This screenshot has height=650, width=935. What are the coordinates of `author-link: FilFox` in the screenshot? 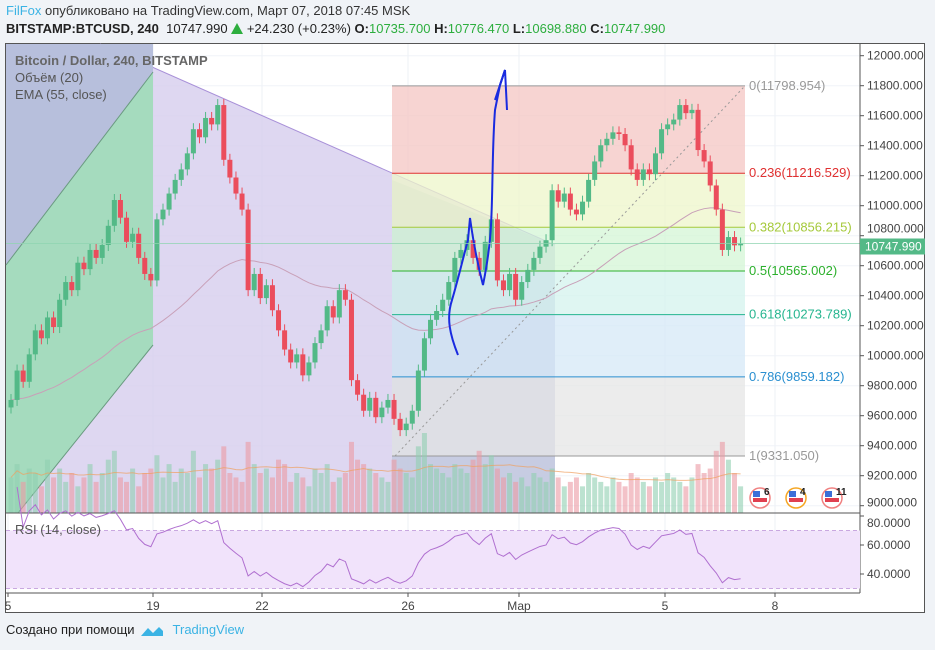 It's located at (24, 10).